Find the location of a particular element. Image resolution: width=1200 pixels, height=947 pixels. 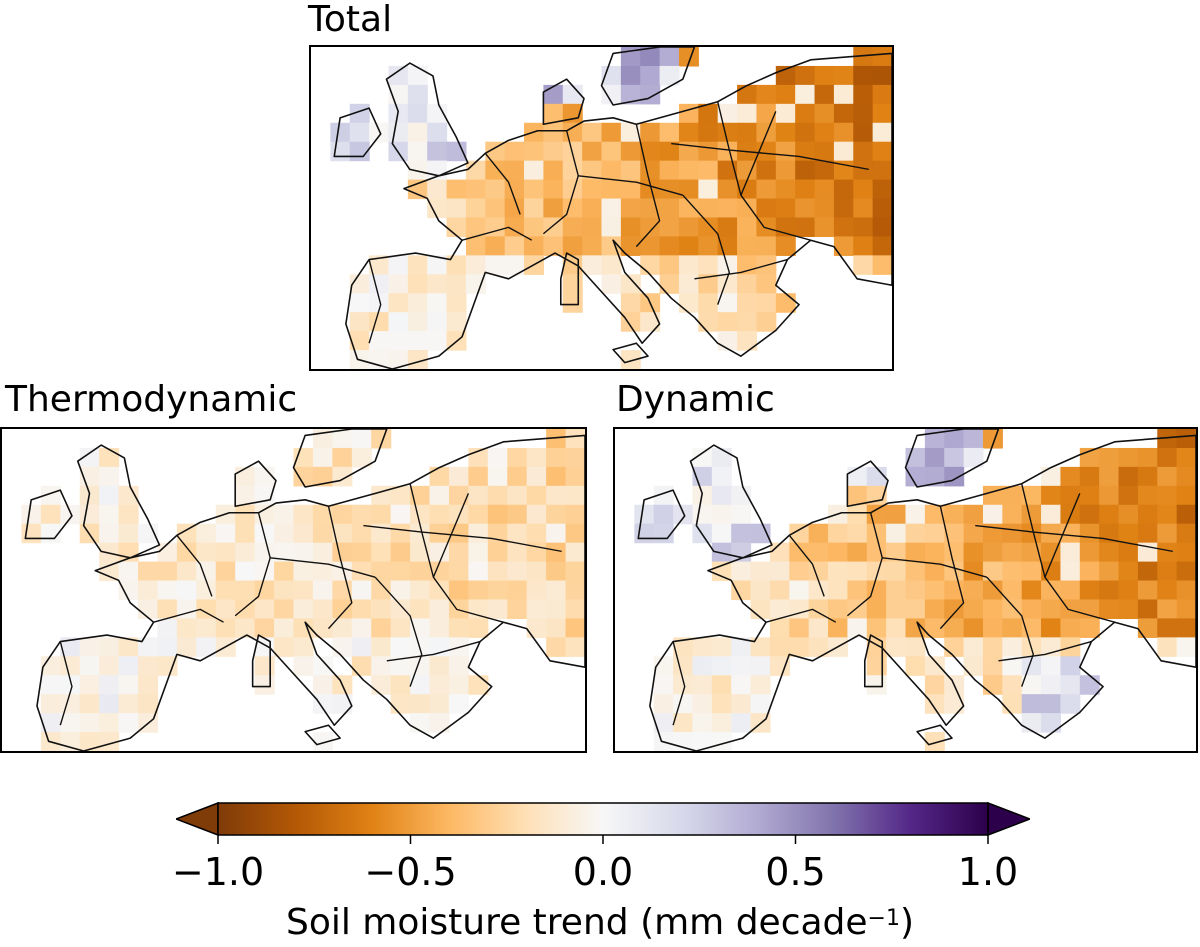

colorbar-extend-low is located at coordinates (196, 819).